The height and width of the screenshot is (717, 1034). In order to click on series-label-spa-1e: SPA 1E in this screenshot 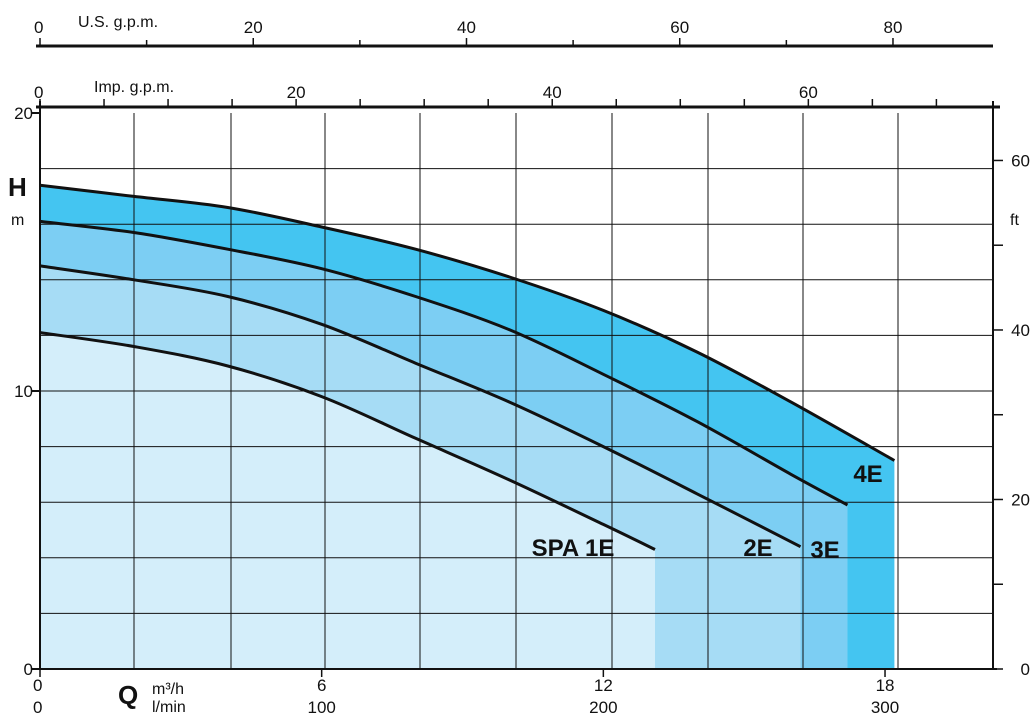, I will do `click(573, 548)`.